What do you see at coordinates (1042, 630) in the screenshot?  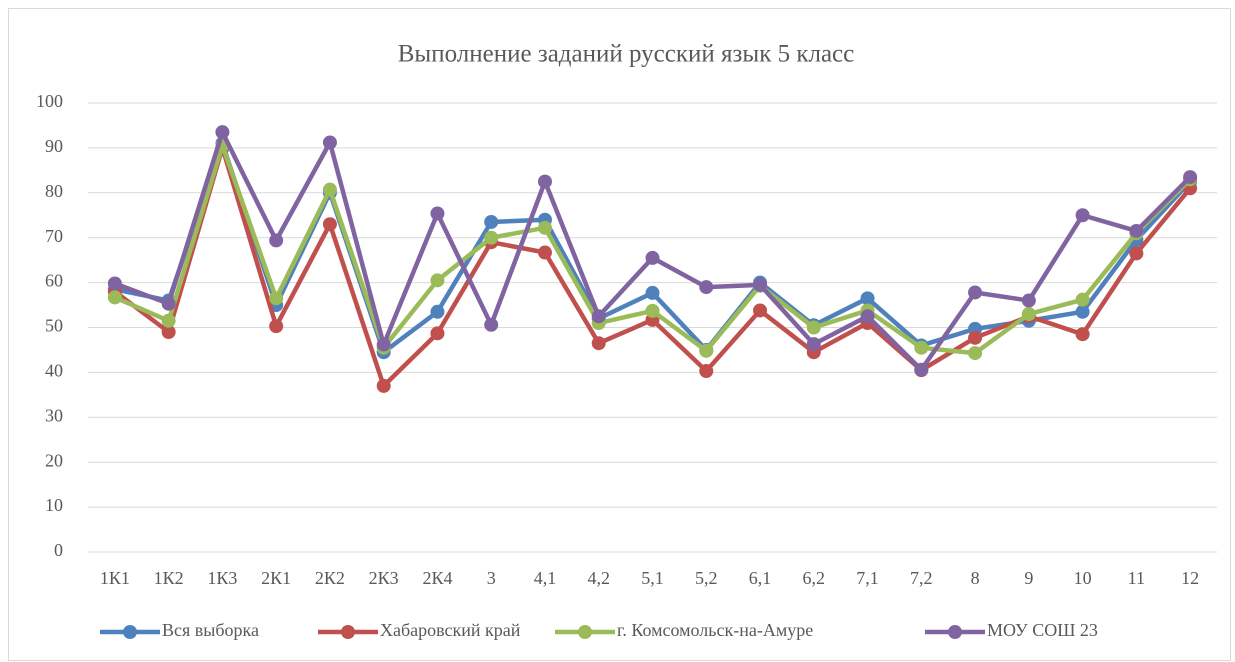 I see `legend-label: МОУ СОШ 23` at bounding box center [1042, 630].